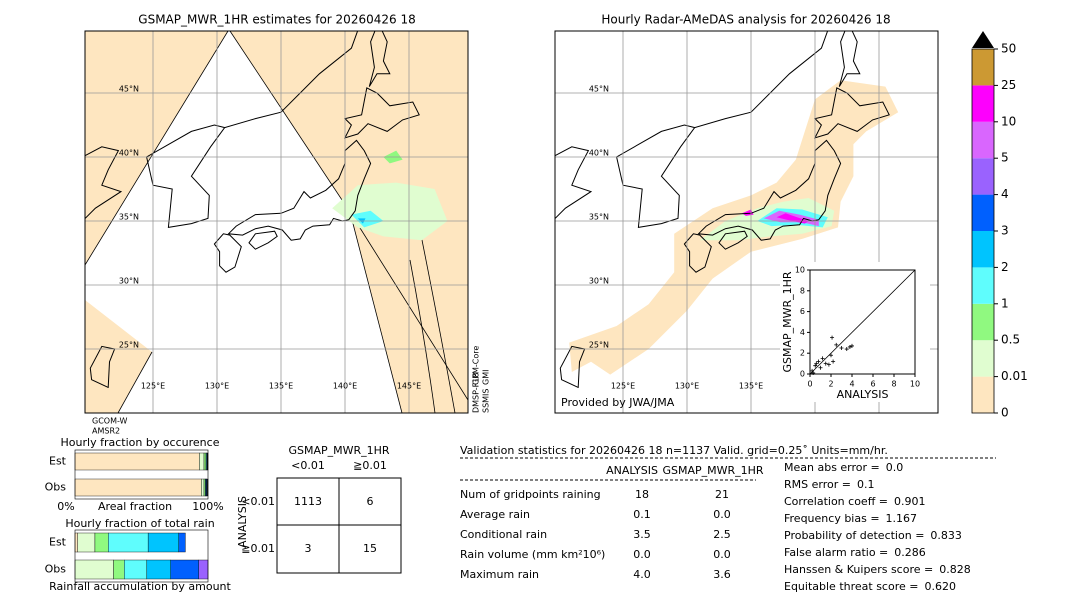 This screenshot has width=1080, height=612. What do you see at coordinates (486, 401) in the screenshot?
I see `satellite-label: SSMIS` at bounding box center [486, 401].